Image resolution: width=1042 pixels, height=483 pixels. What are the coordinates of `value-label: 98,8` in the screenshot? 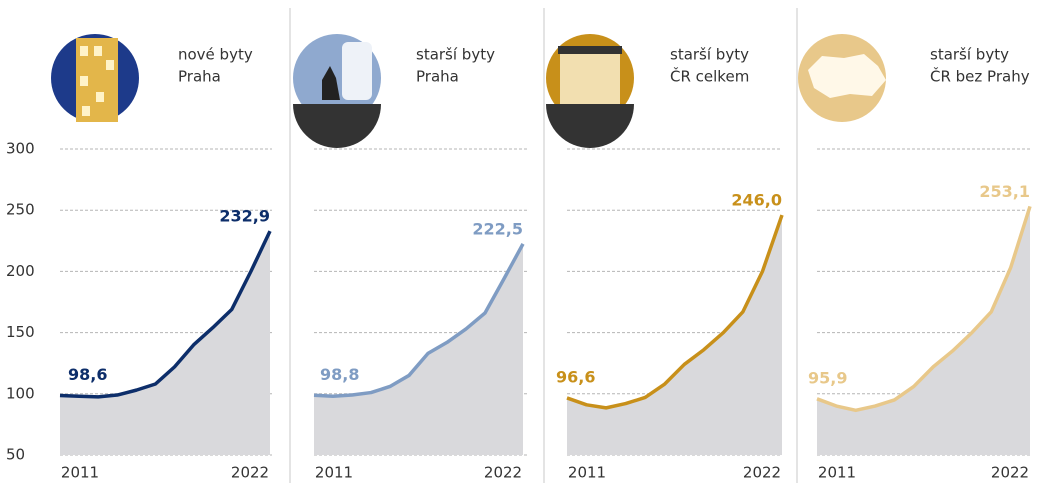 It's located at (339, 374).